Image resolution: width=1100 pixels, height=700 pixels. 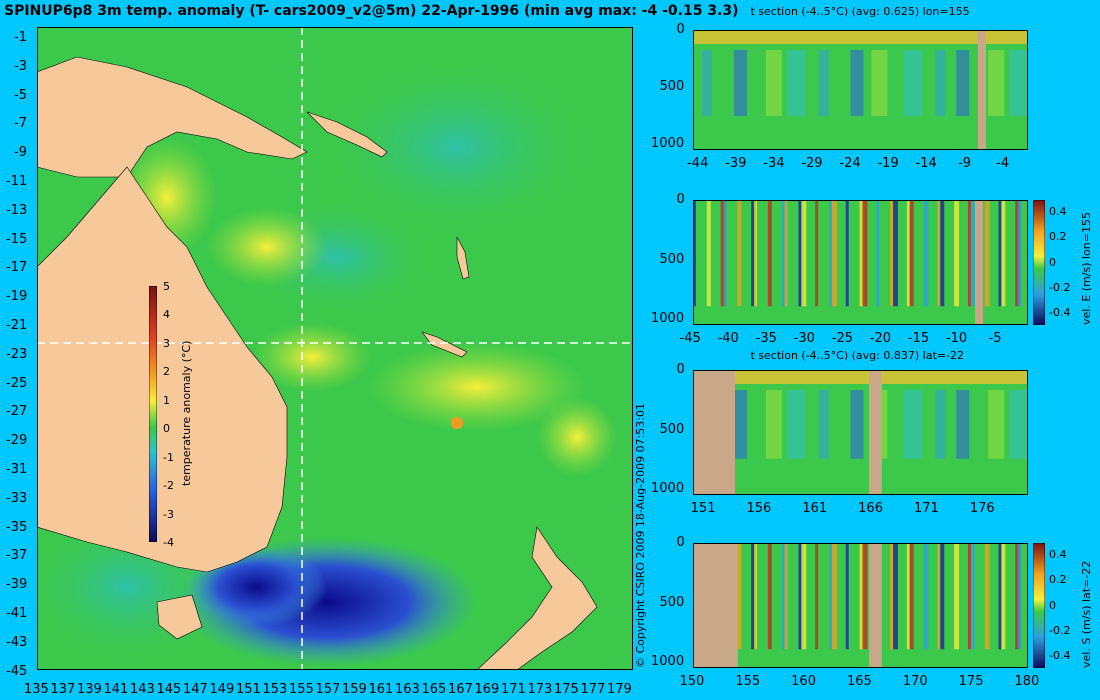 I want to click on map-lat-tick-label: -19, so click(x=17, y=297).